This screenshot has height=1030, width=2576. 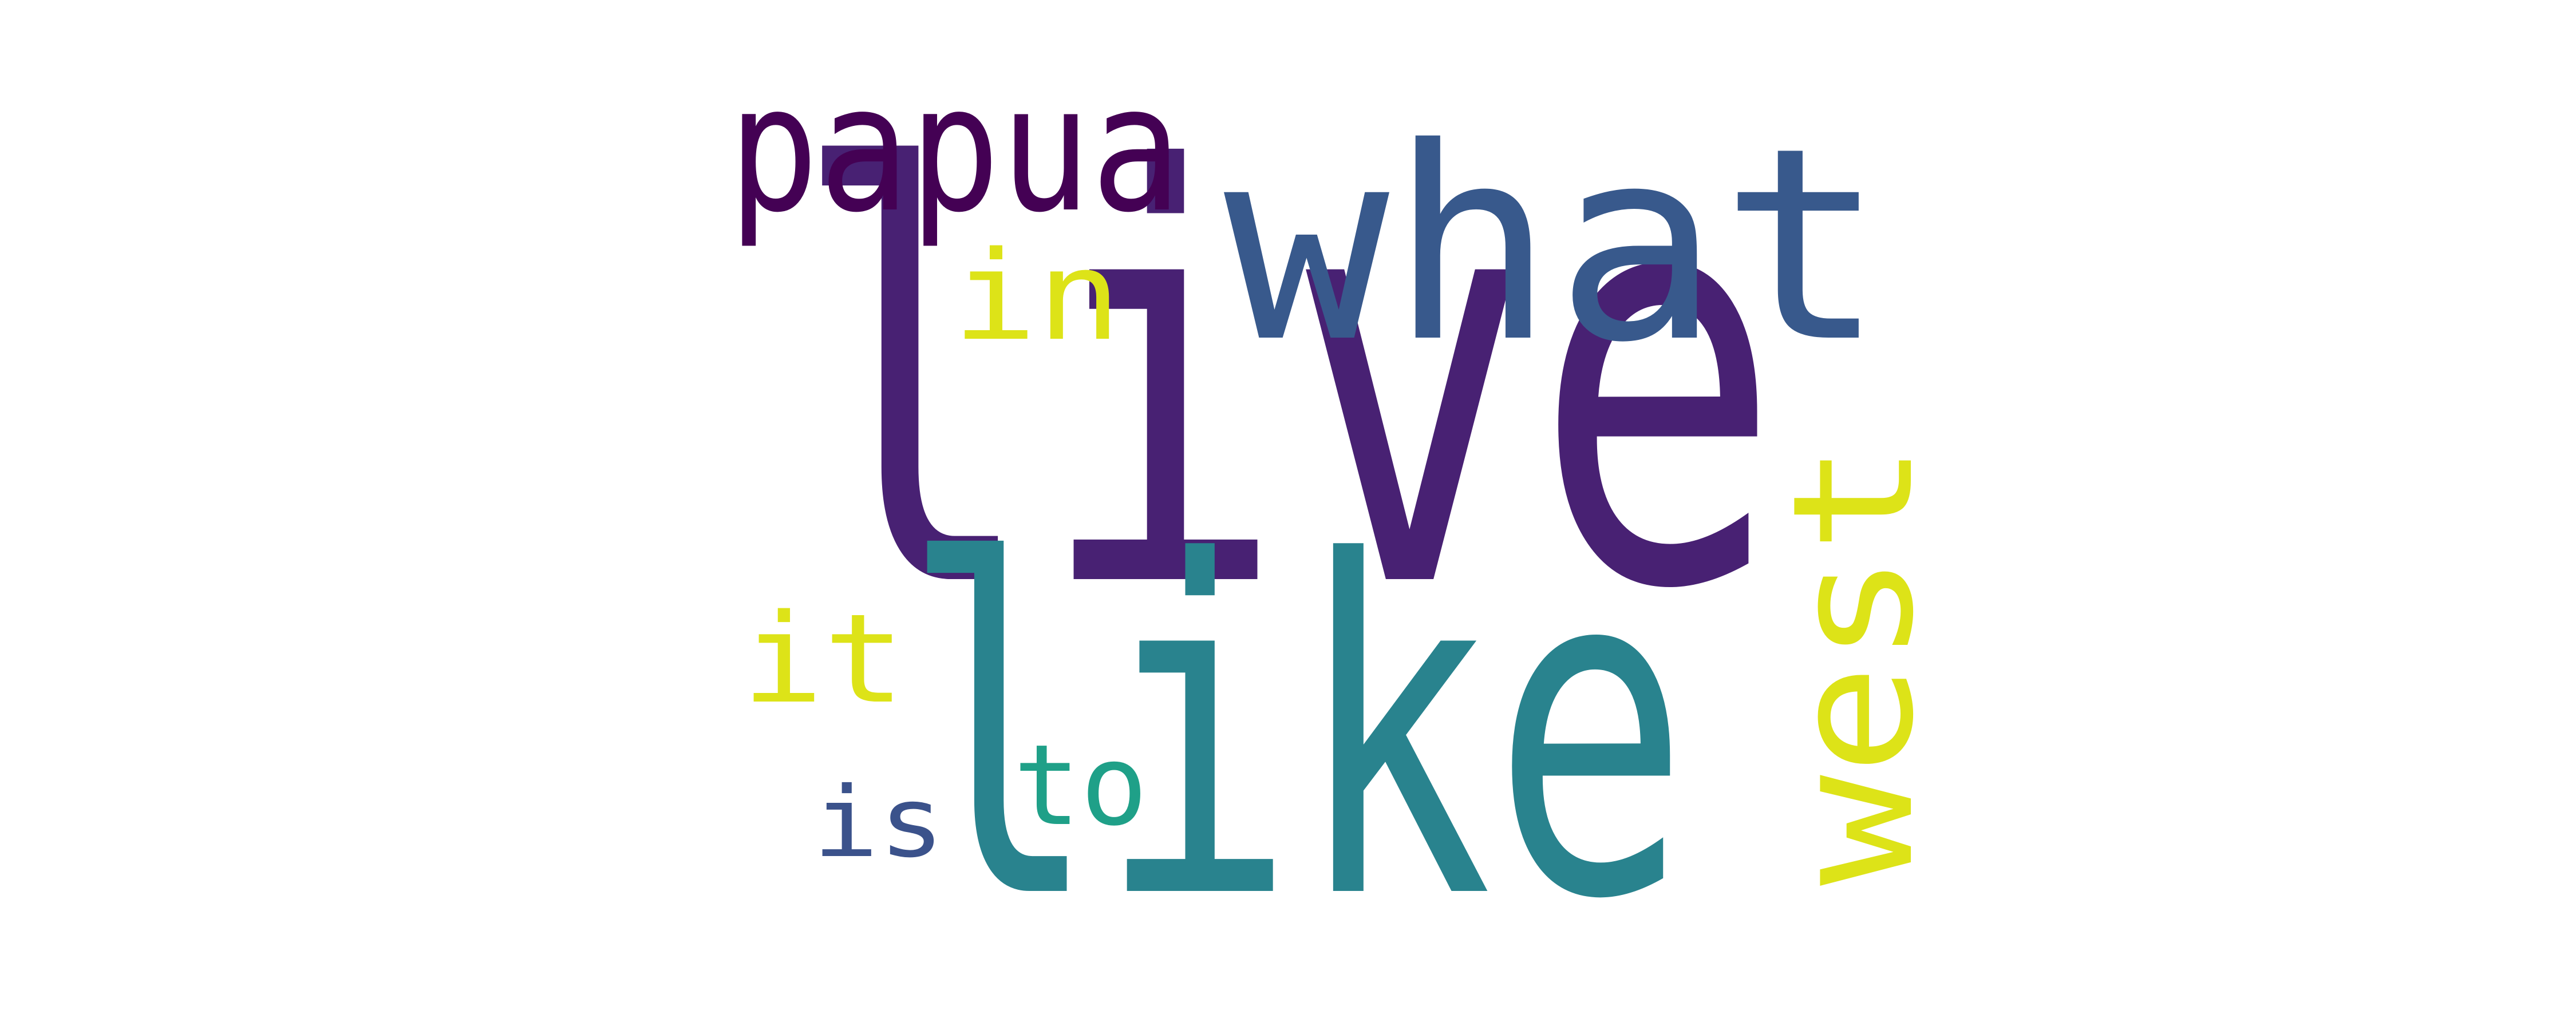 What do you see at coordinates (879, 823) in the screenshot?
I see `word-is: is` at bounding box center [879, 823].